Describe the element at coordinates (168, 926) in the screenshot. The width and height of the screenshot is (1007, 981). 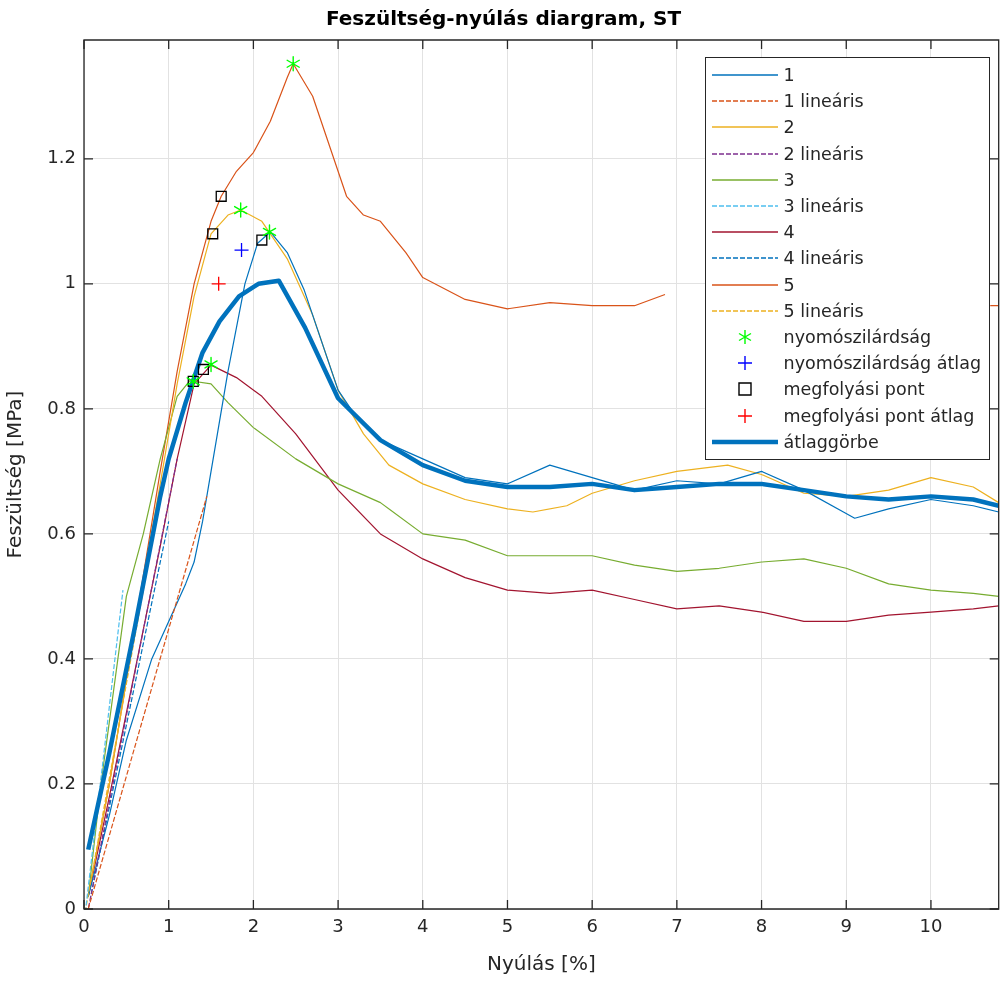
I see `x-tick-label: 1` at that location.